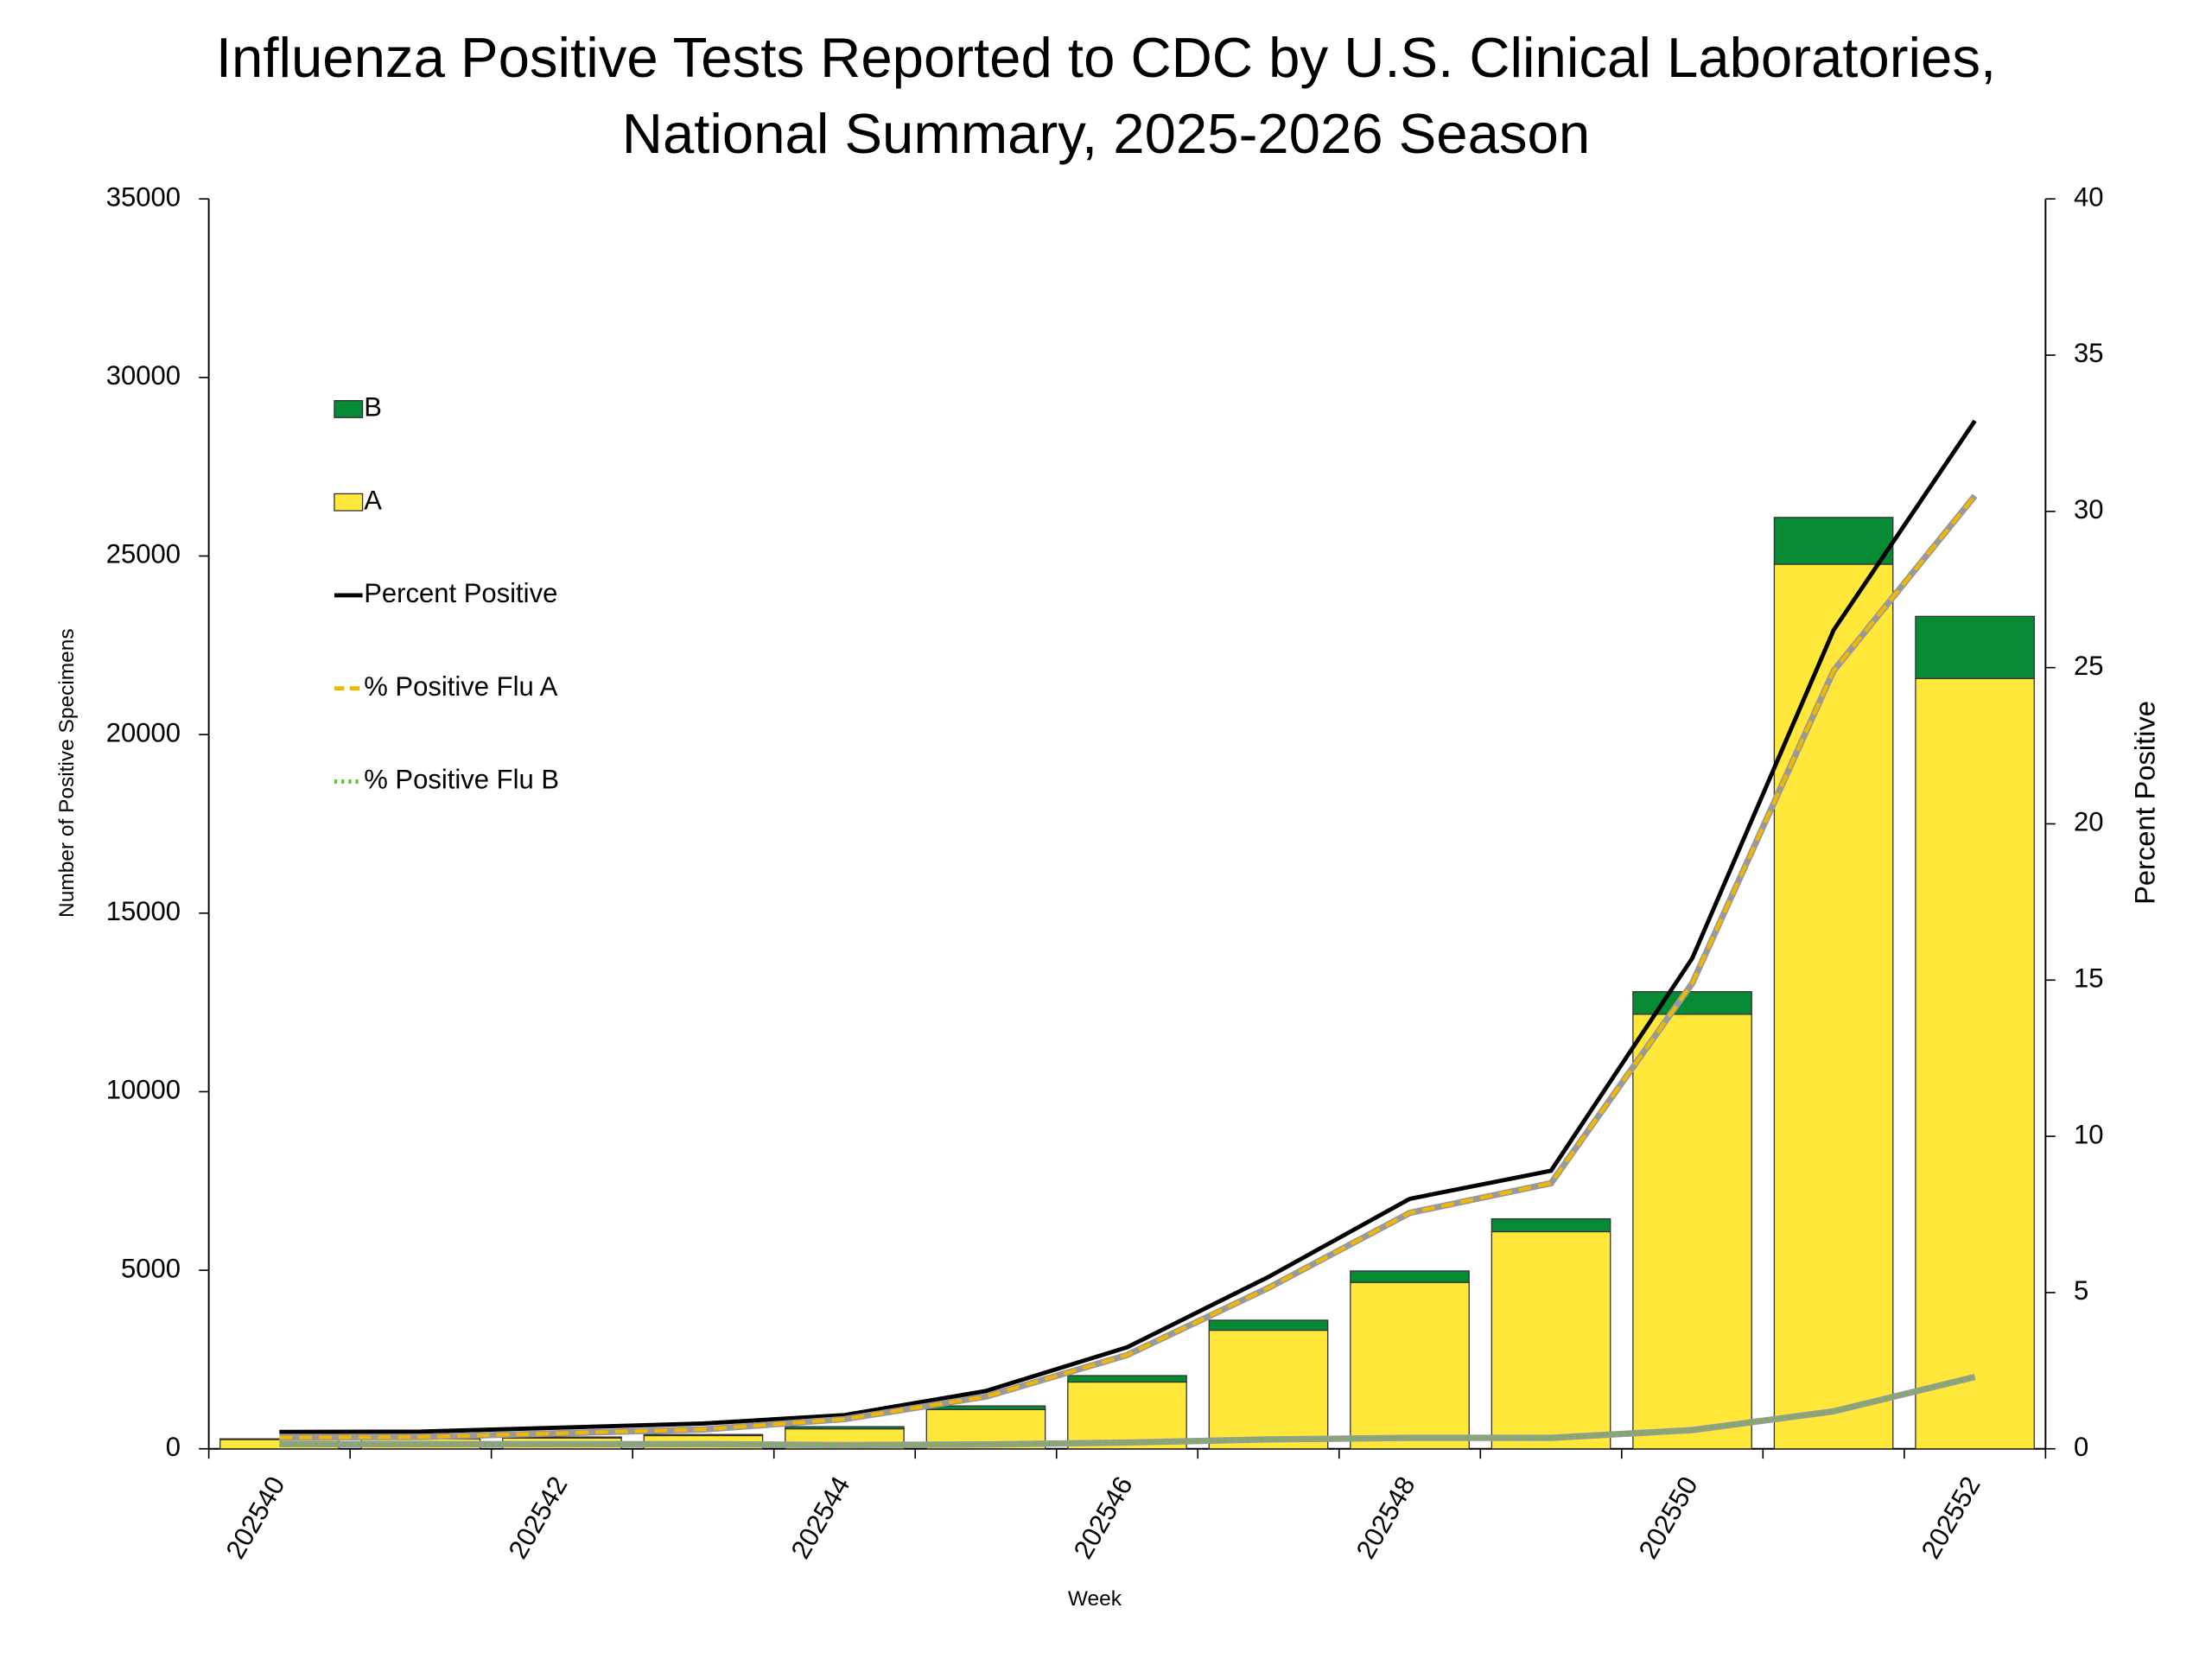 Image resolution: width=2212 pixels, height=1659 pixels. I want to click on y-tick-label: 10000, so click(143, 1090).